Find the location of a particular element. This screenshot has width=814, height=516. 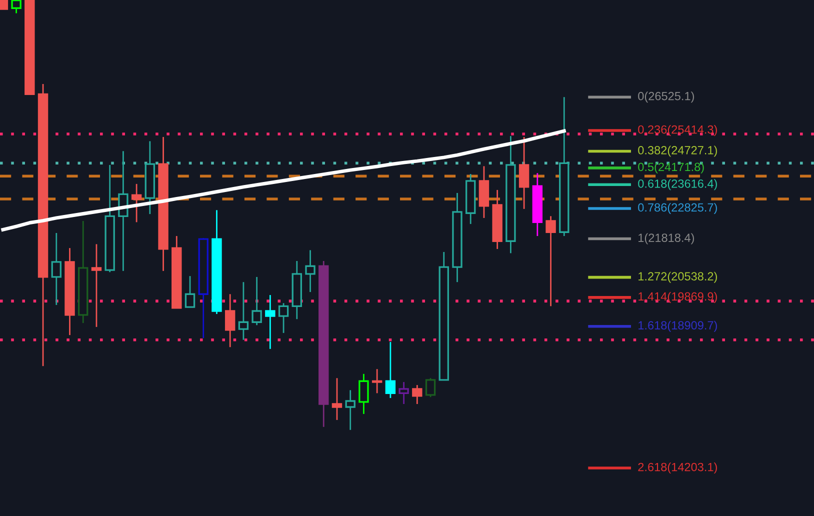

ref-line-label: 0.618(23616.4) is located at coordinates (677, 184).